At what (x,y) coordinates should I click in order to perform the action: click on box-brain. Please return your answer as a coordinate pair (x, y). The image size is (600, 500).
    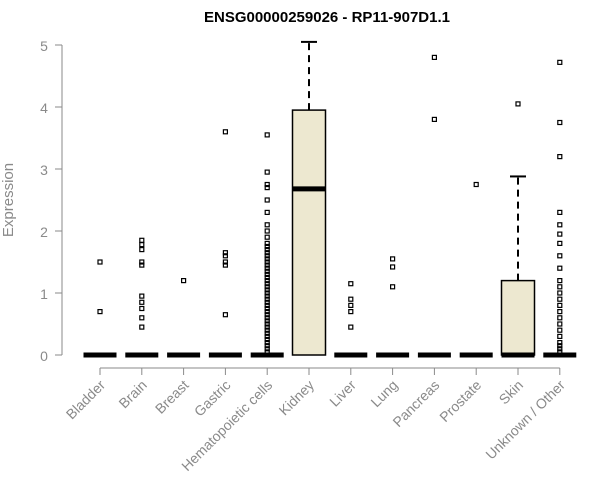
    Looking at the image, I should click on (142, 297).